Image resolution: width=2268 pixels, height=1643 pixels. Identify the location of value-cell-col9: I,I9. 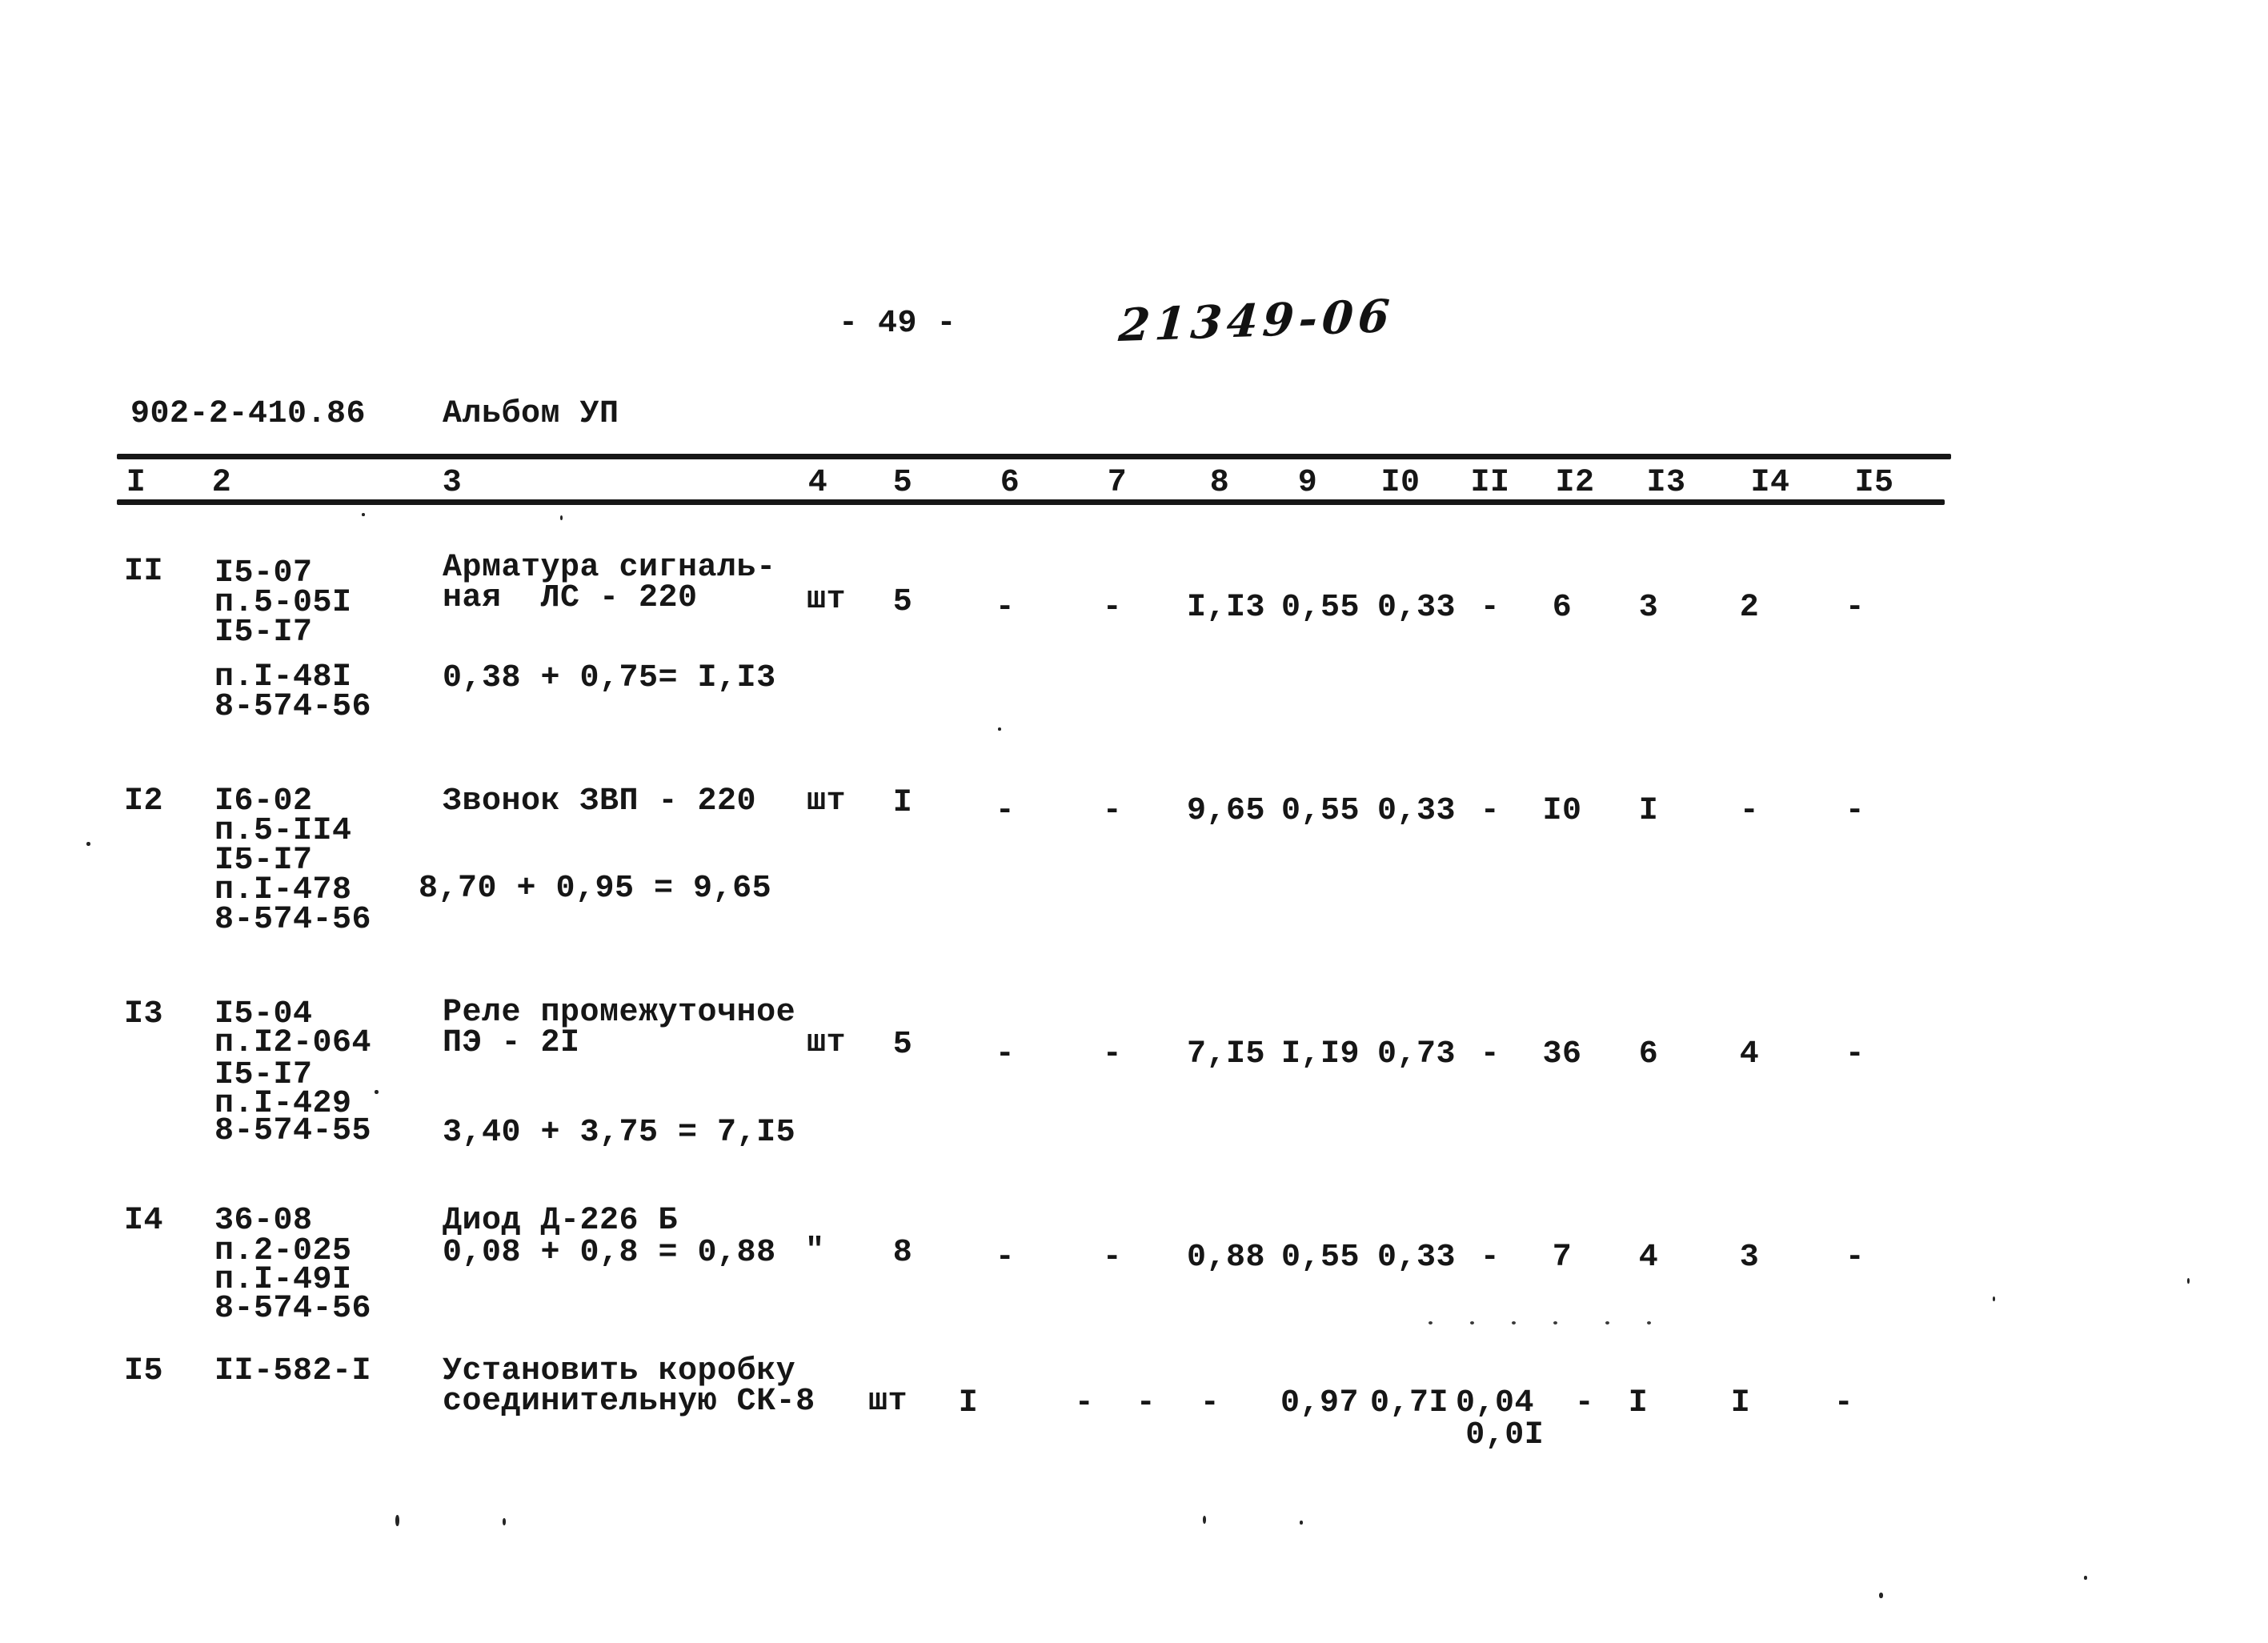
(1320, 1054).